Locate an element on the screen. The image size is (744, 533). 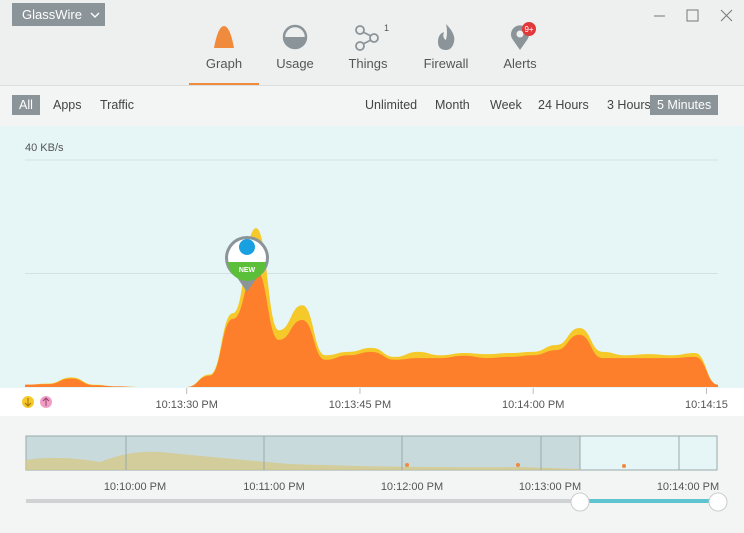
skype-icon is located at coordinates (247, 247).